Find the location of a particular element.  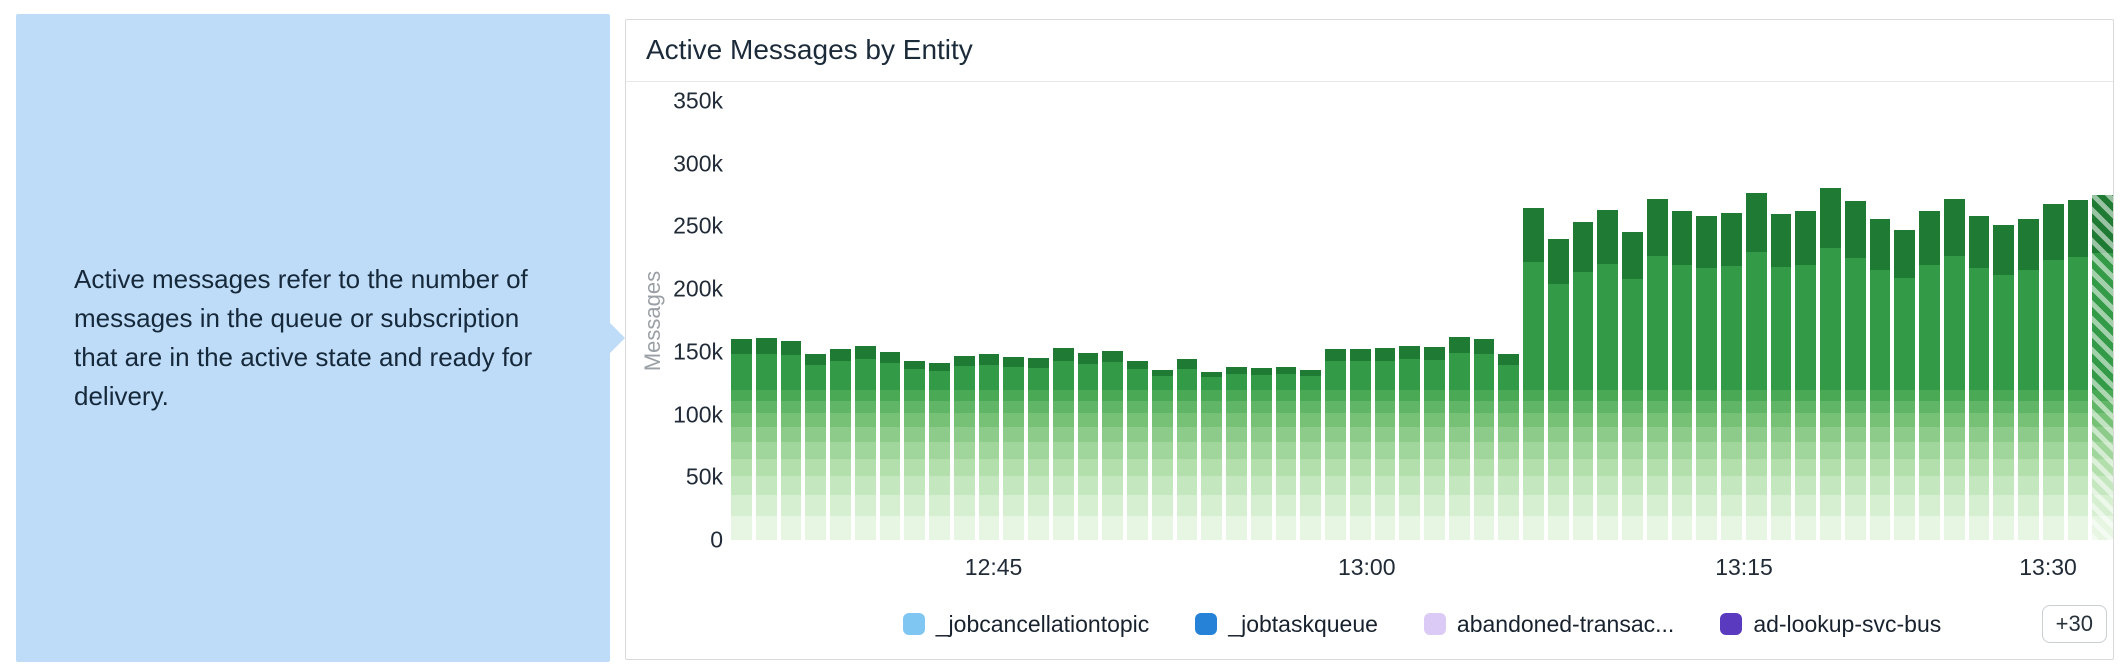

legend-color-chip is located at coordinates (1434, 624).